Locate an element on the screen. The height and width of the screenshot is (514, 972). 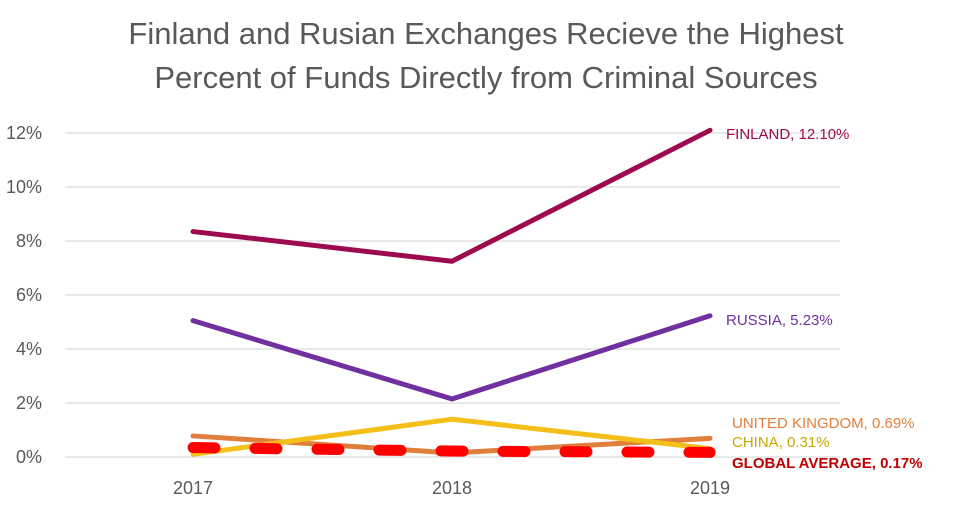
x-tick-label: 2018 is located at coordinates (452, 488).